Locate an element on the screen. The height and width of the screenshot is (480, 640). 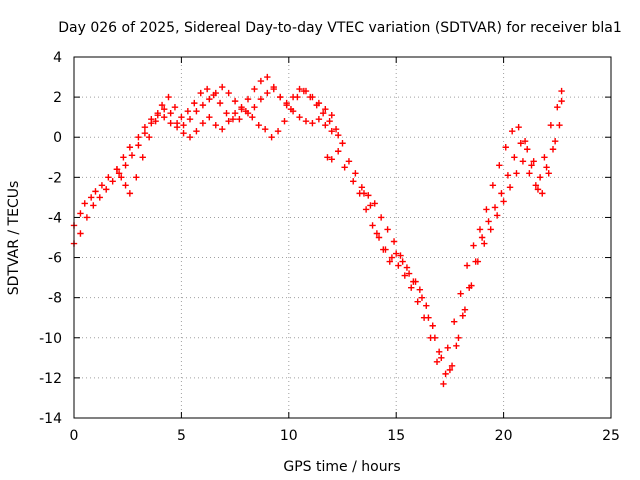
x-tick-label: 5 is located at coordinates (181, 436).